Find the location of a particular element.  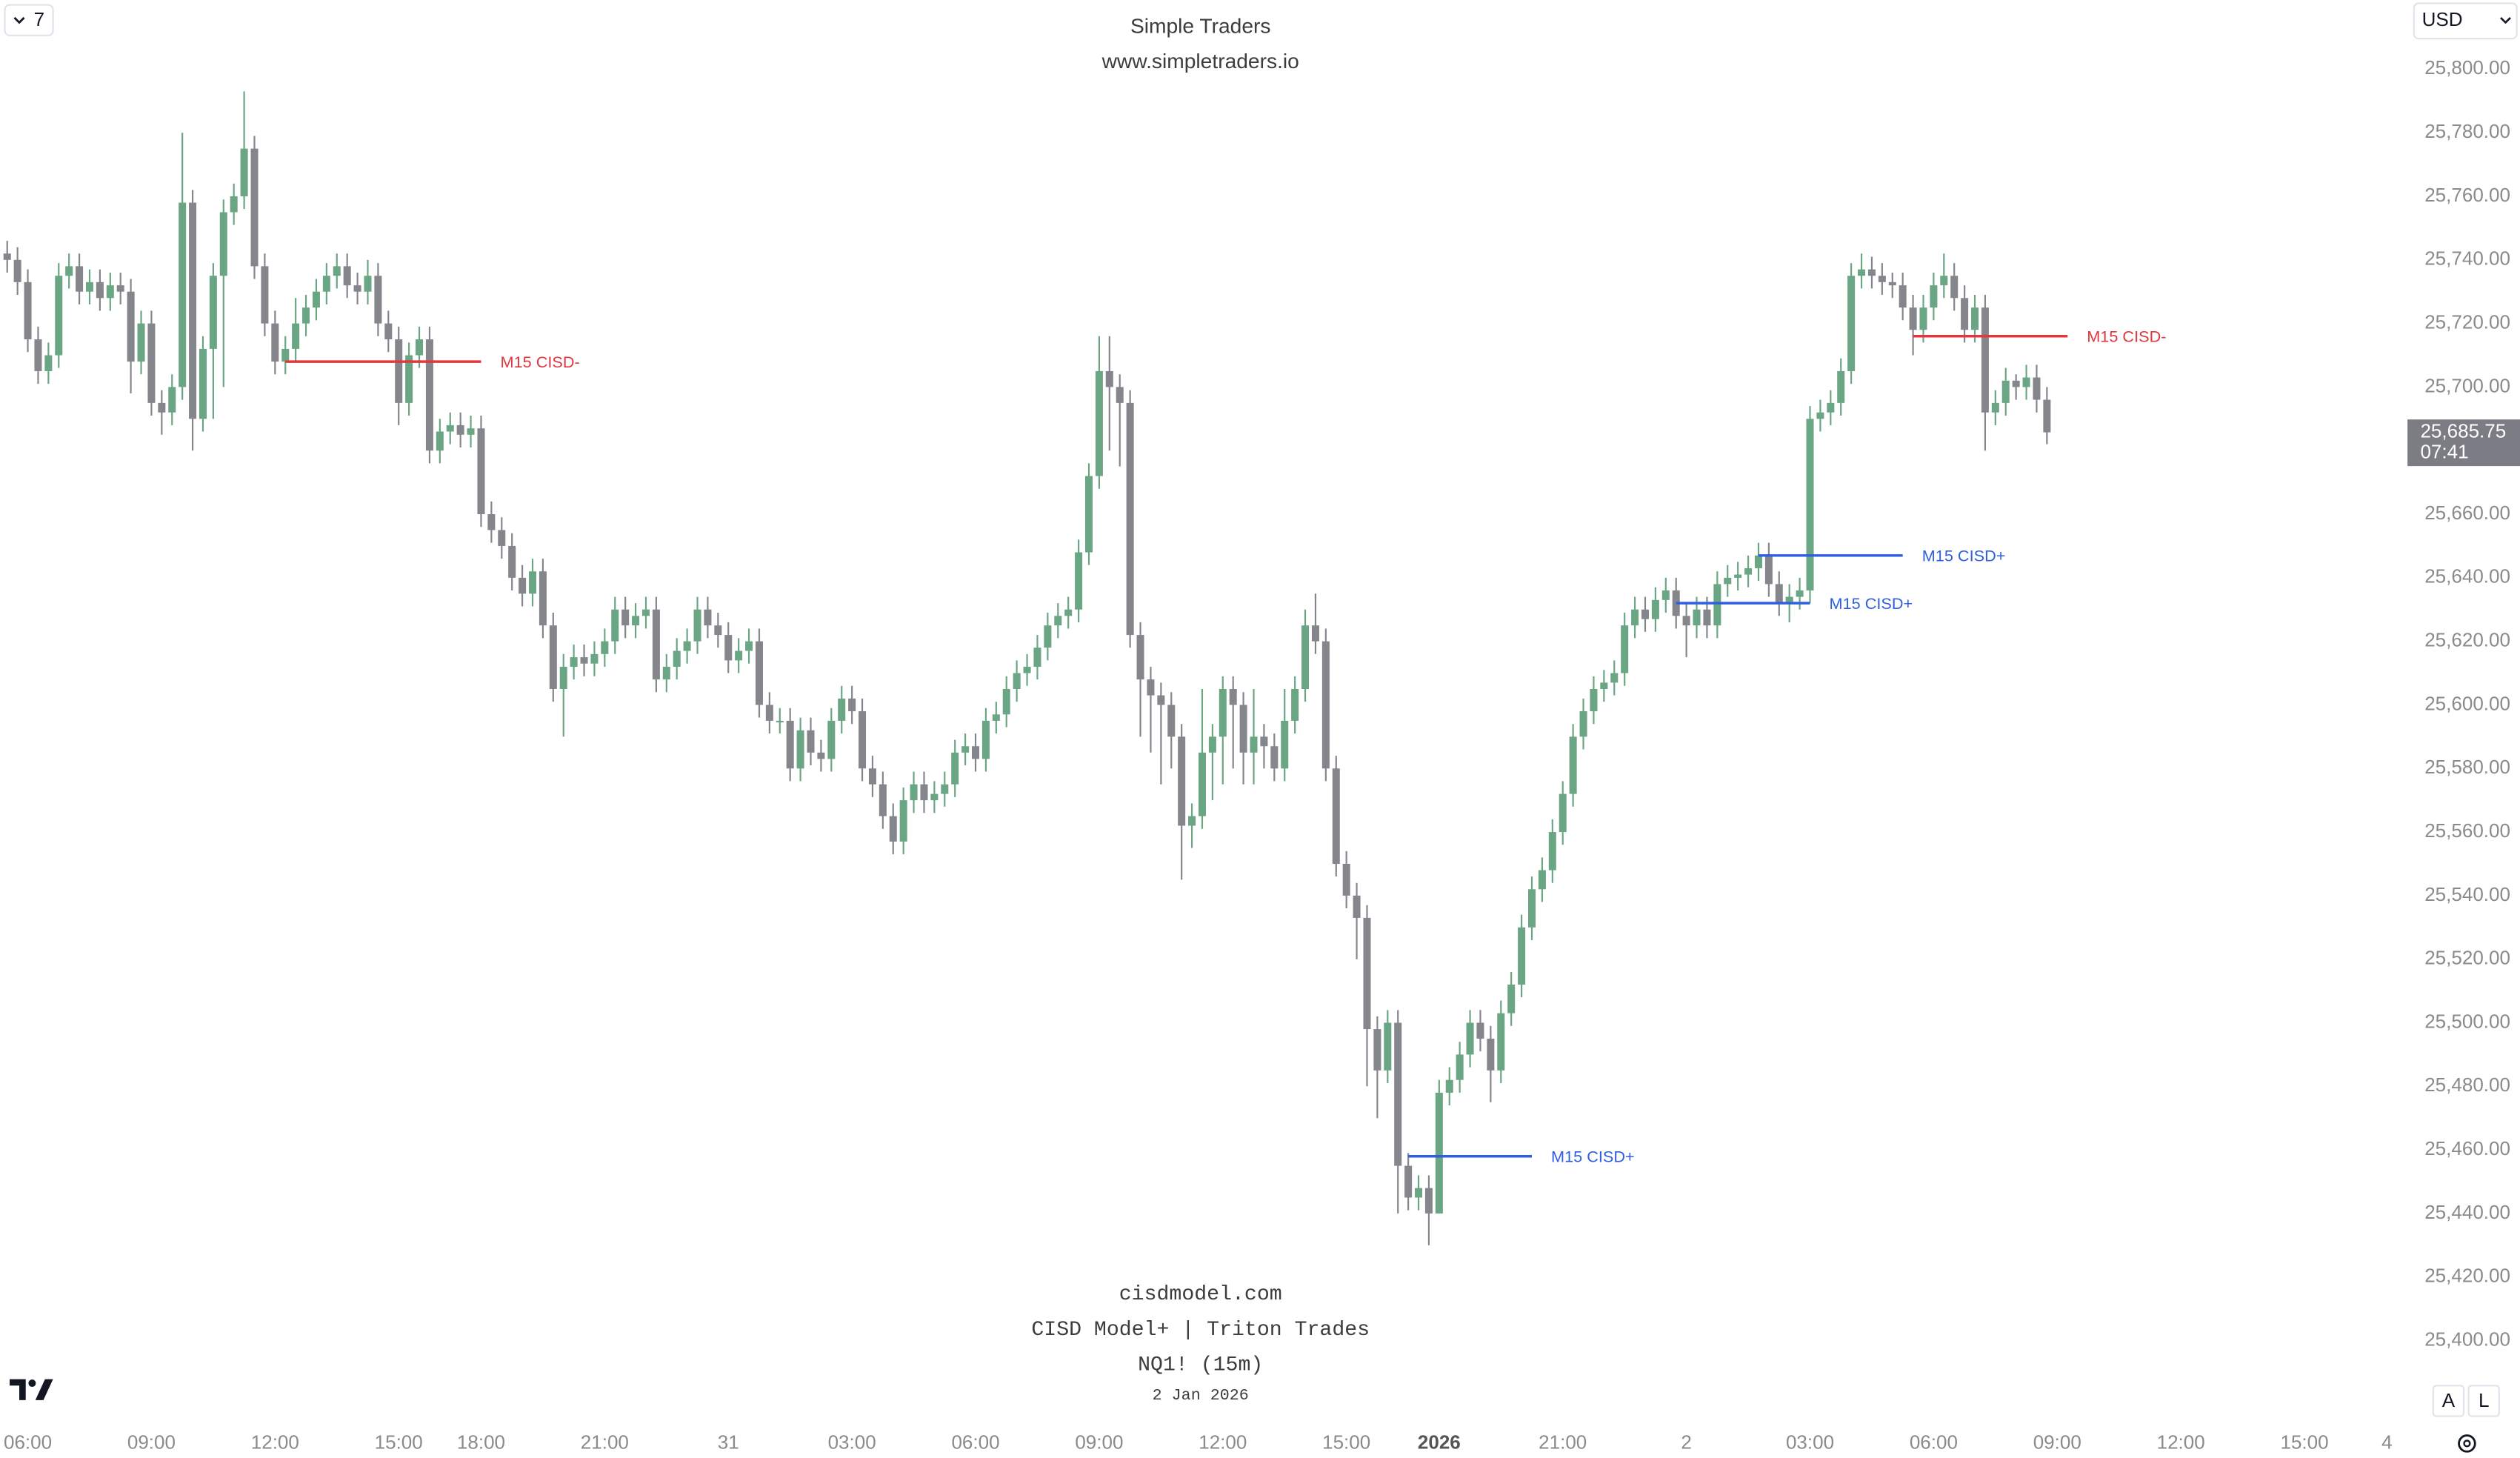

last-price-label: 25,685.75 is located at coordinates (2463, 431).